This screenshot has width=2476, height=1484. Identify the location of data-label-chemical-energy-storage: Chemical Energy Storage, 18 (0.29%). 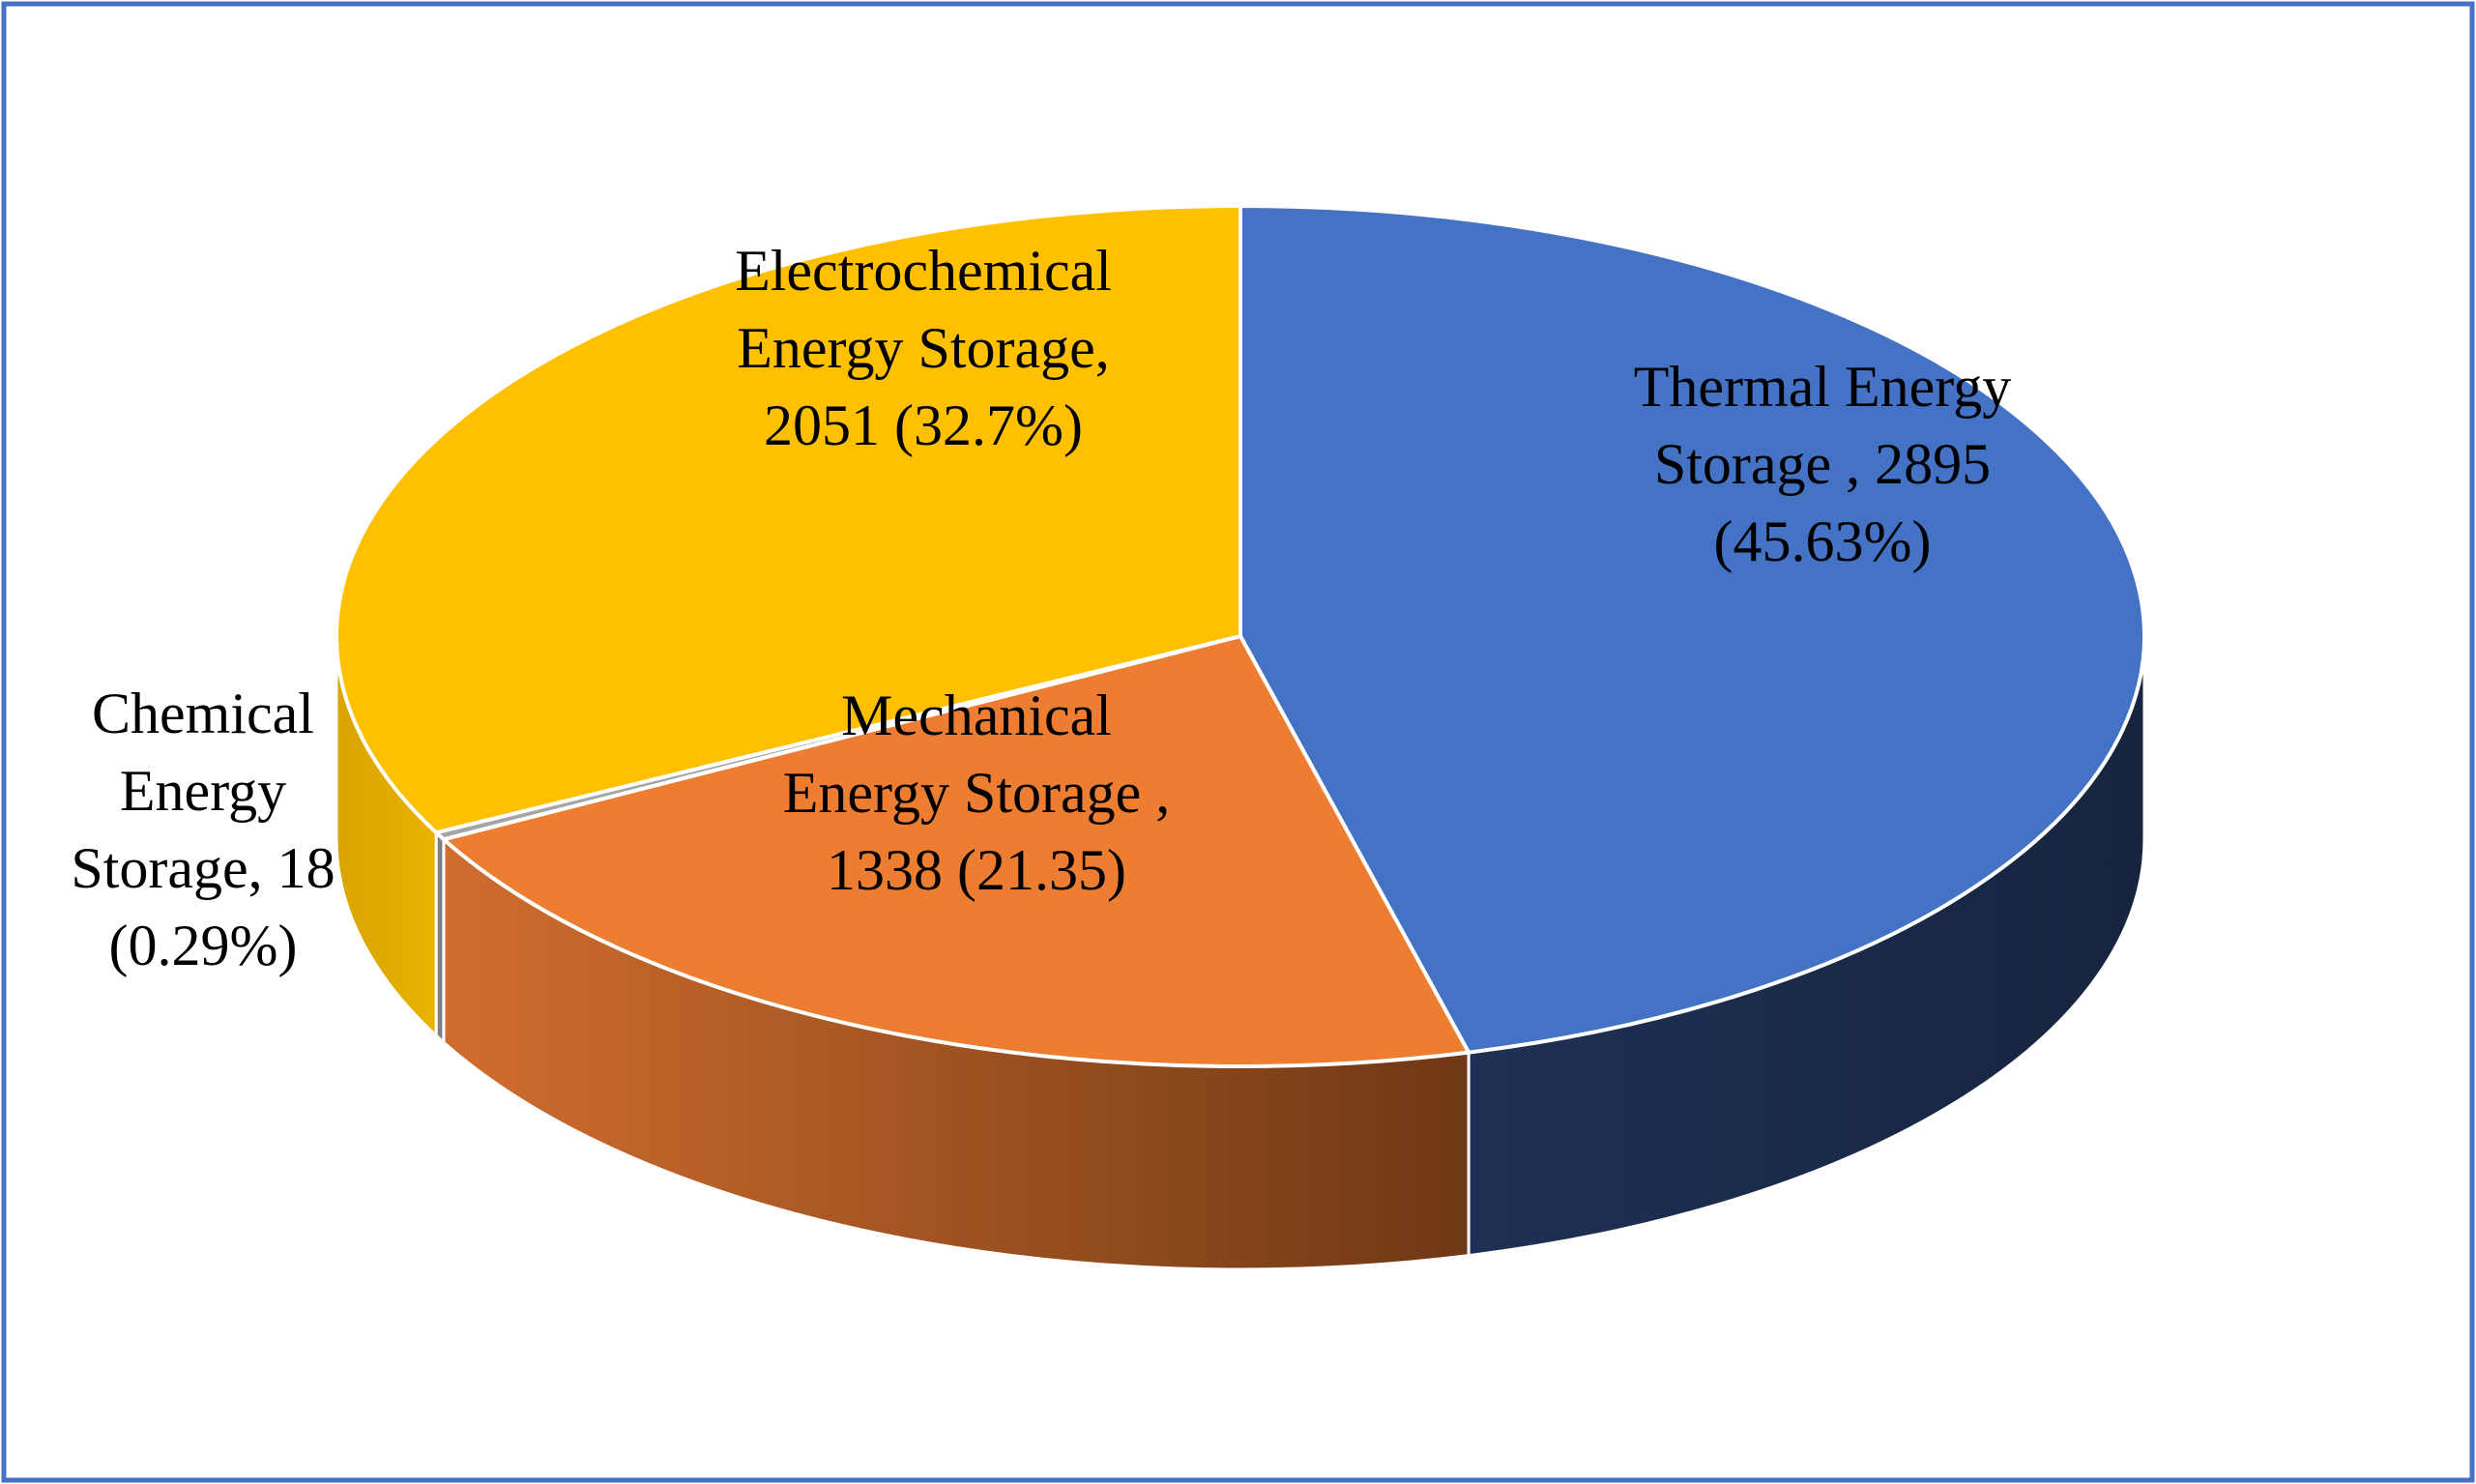
(203, 830).